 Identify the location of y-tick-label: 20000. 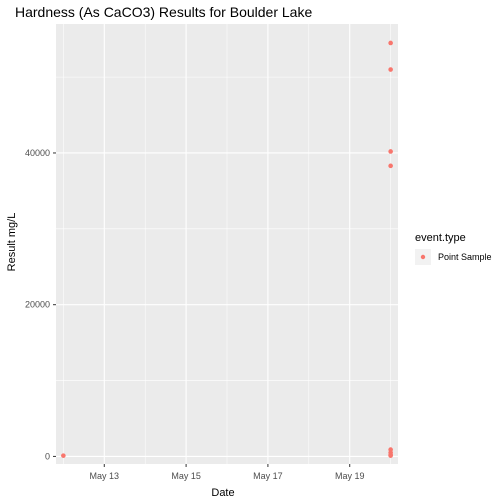
(37, 305).